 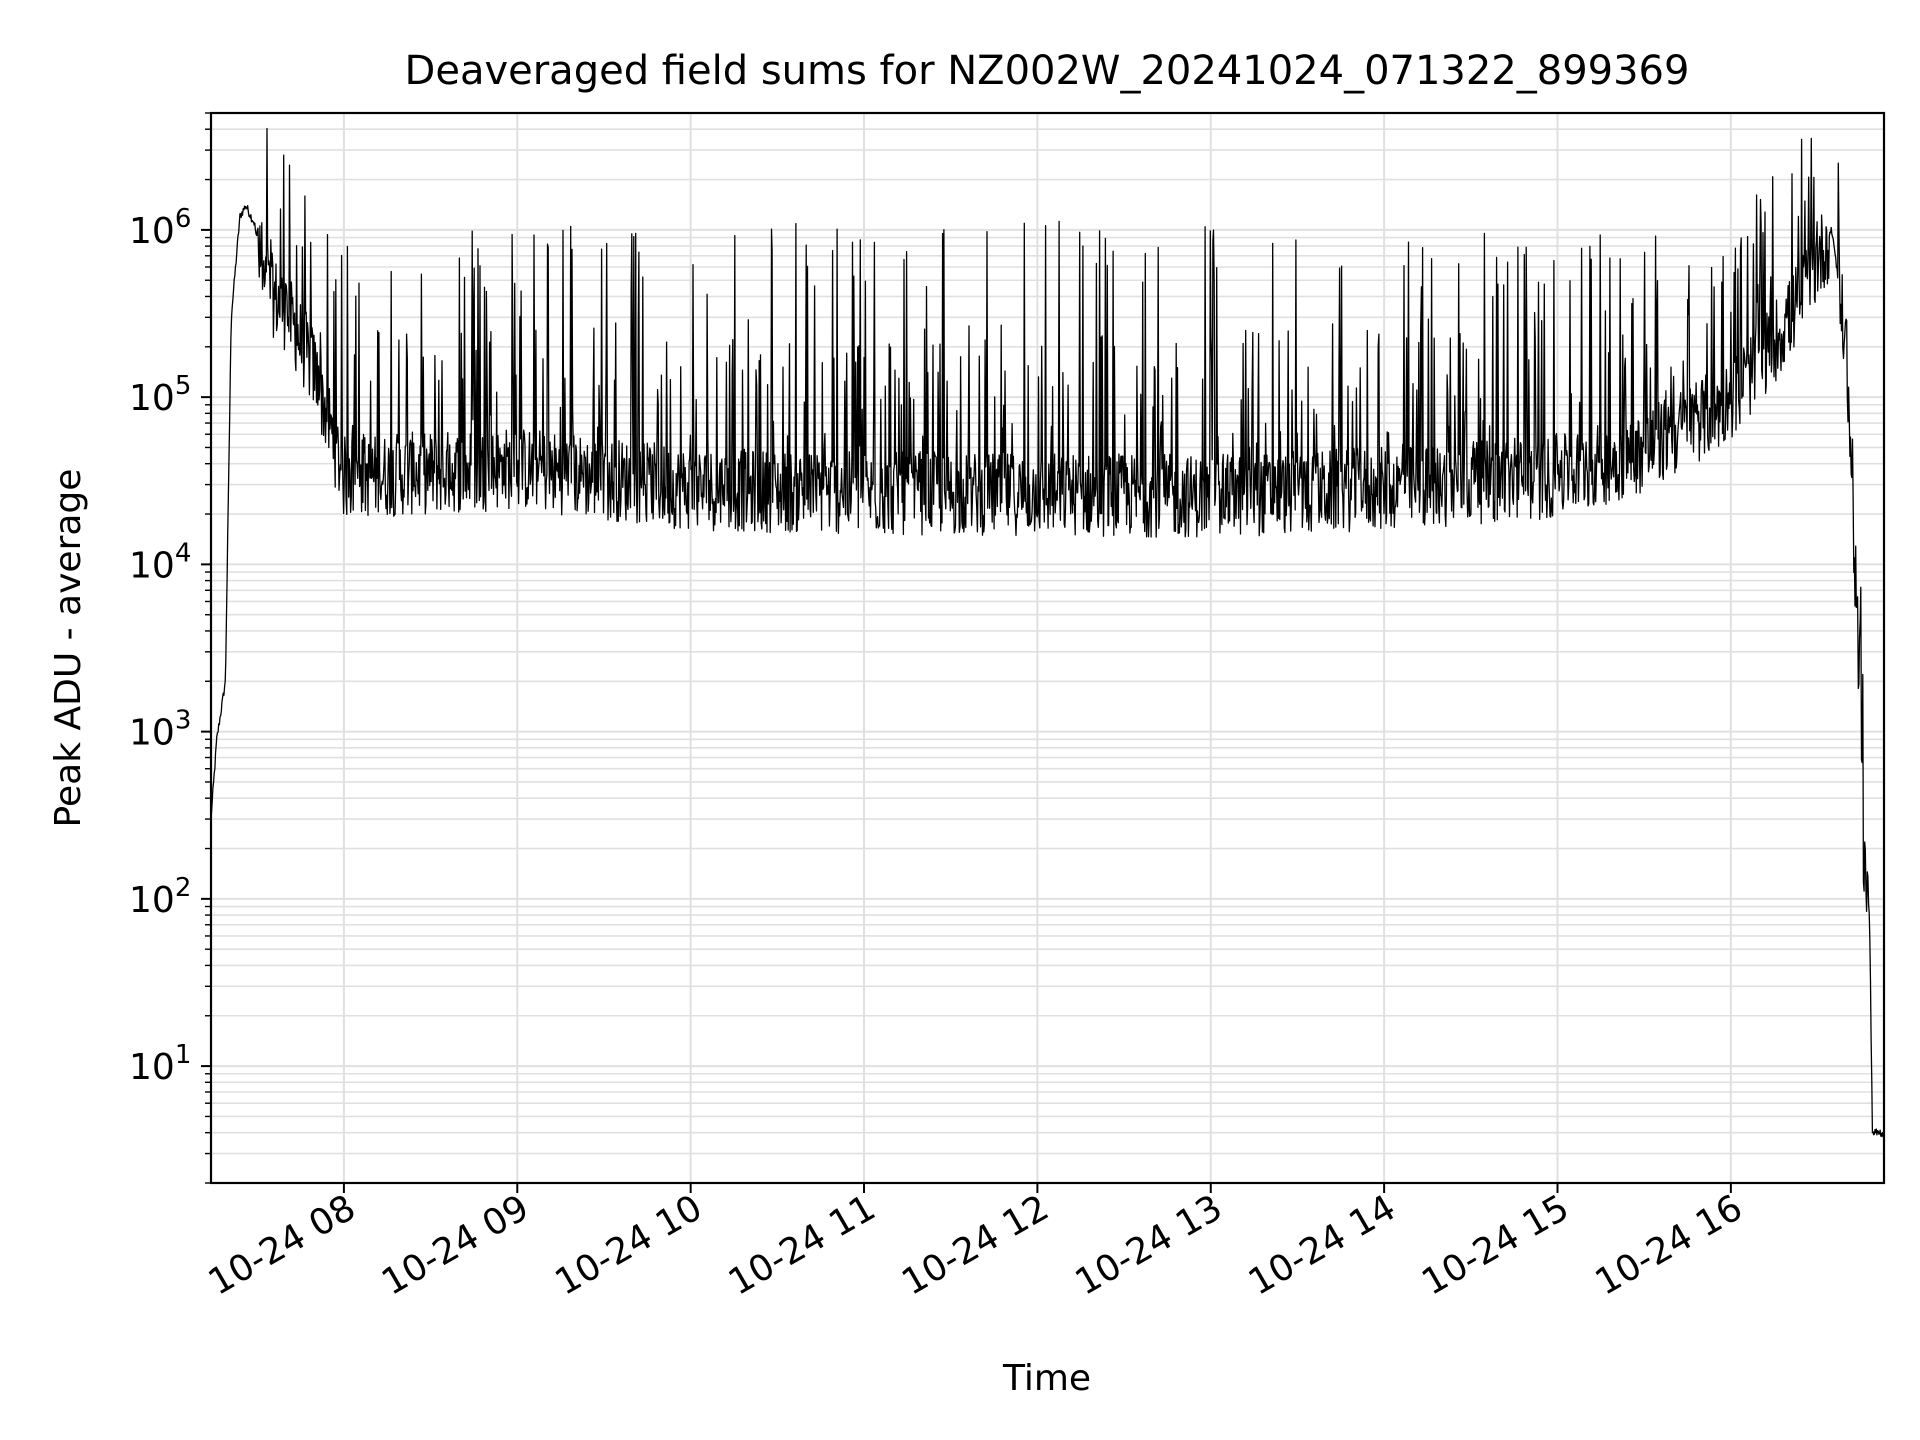 What do you see at coordinates (160, 395) in the screenshot?
I see `y-tick-label: 10⁵` at bounding box center [160, 395].